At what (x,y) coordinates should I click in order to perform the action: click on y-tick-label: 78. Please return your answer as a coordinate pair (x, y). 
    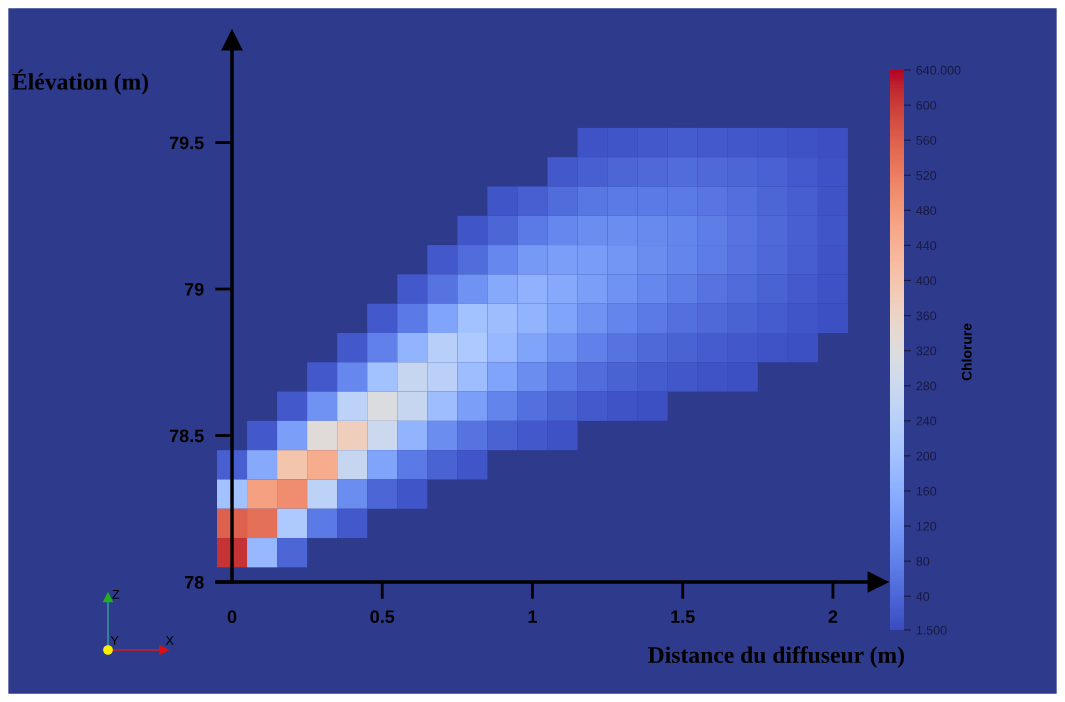
    Looking at the image, I should click on (194, 582).